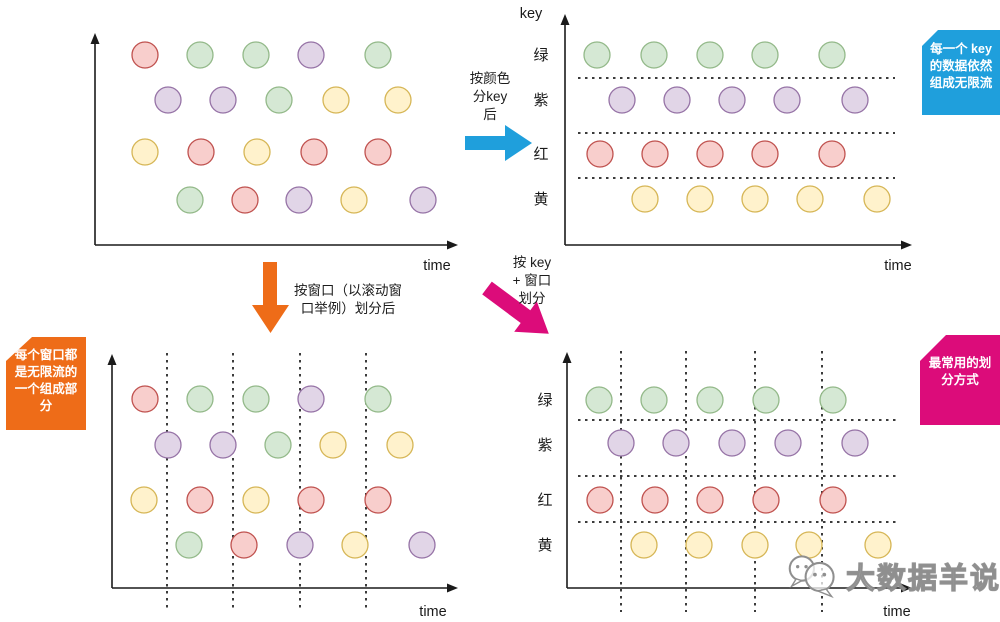 This screenshot has width=1000, height=622. What do you see at coordinates (960, 380) in the screenshot?
I see `callout-most-common-partition: 最常用的划 分方式` at bounding box center [960, 380].